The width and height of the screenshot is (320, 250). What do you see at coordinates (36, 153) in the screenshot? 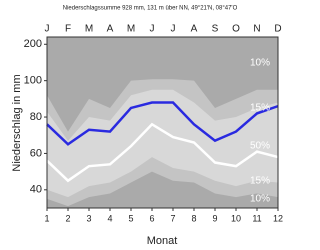
I see `y-tick-label: 60` at bounding box center [36, 153].